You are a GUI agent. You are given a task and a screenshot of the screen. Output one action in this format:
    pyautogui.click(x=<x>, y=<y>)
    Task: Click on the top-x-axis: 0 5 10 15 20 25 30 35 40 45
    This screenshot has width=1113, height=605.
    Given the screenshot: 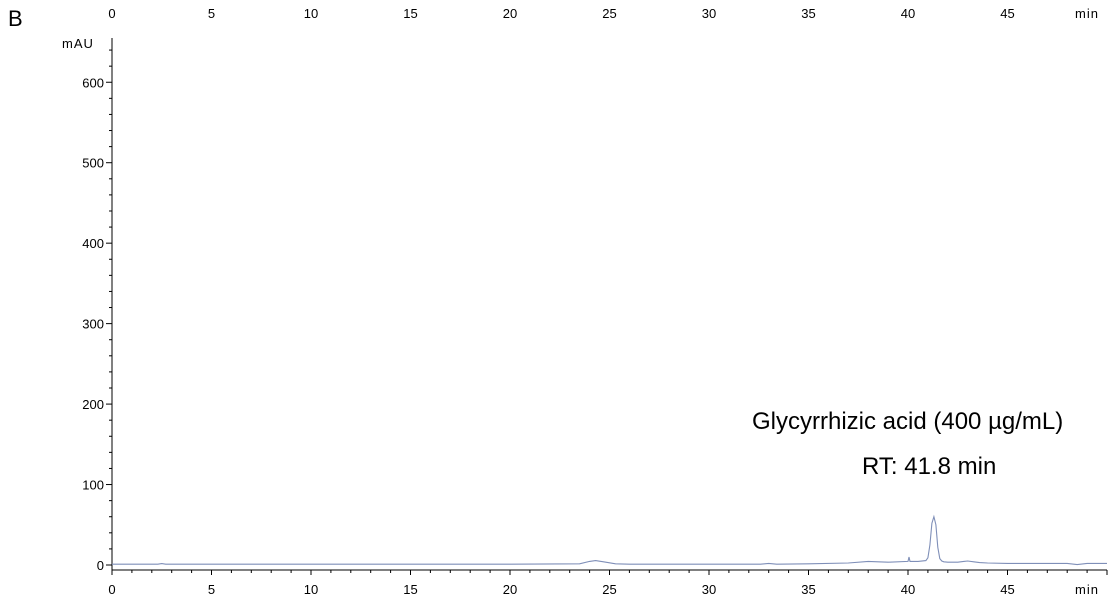 What is the action you would take?
    pyautogui.click(x=561, y=13)
    